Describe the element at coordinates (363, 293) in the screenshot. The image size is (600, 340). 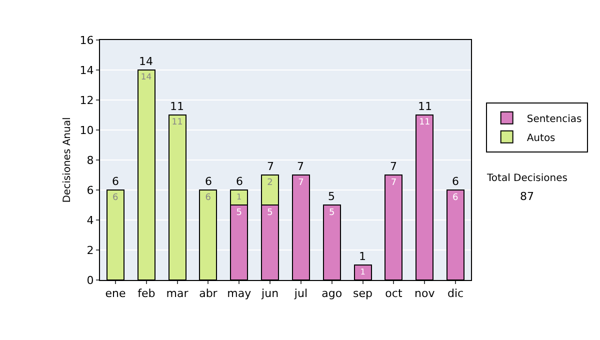
I see `x-tick-label: sep` at that location.